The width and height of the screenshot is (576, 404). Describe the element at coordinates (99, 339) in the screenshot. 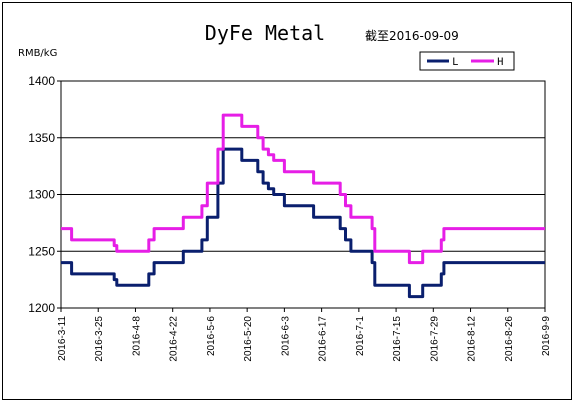

I see `x-tick-label: 2016-3-25` at that location.